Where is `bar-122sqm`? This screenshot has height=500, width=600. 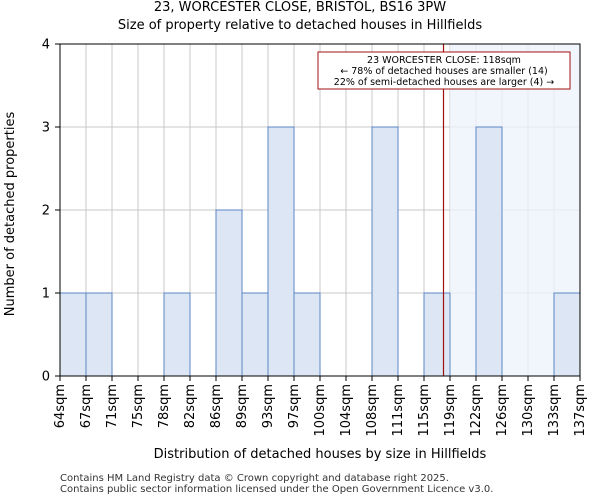
bar-122sqm is located at coordinates (489, 251).